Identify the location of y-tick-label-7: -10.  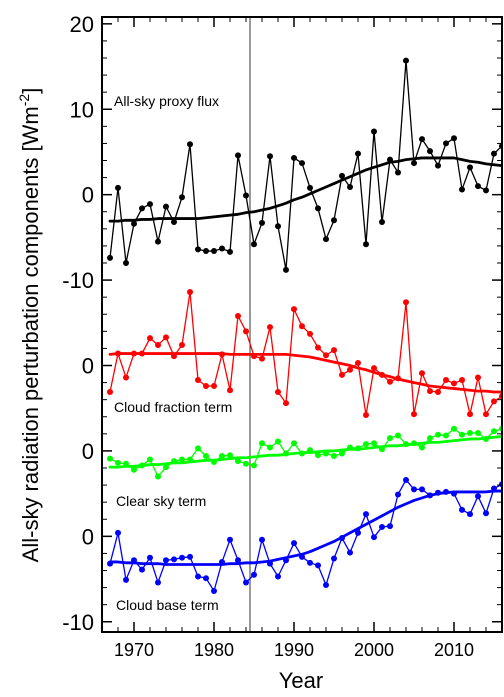
(78, 622).